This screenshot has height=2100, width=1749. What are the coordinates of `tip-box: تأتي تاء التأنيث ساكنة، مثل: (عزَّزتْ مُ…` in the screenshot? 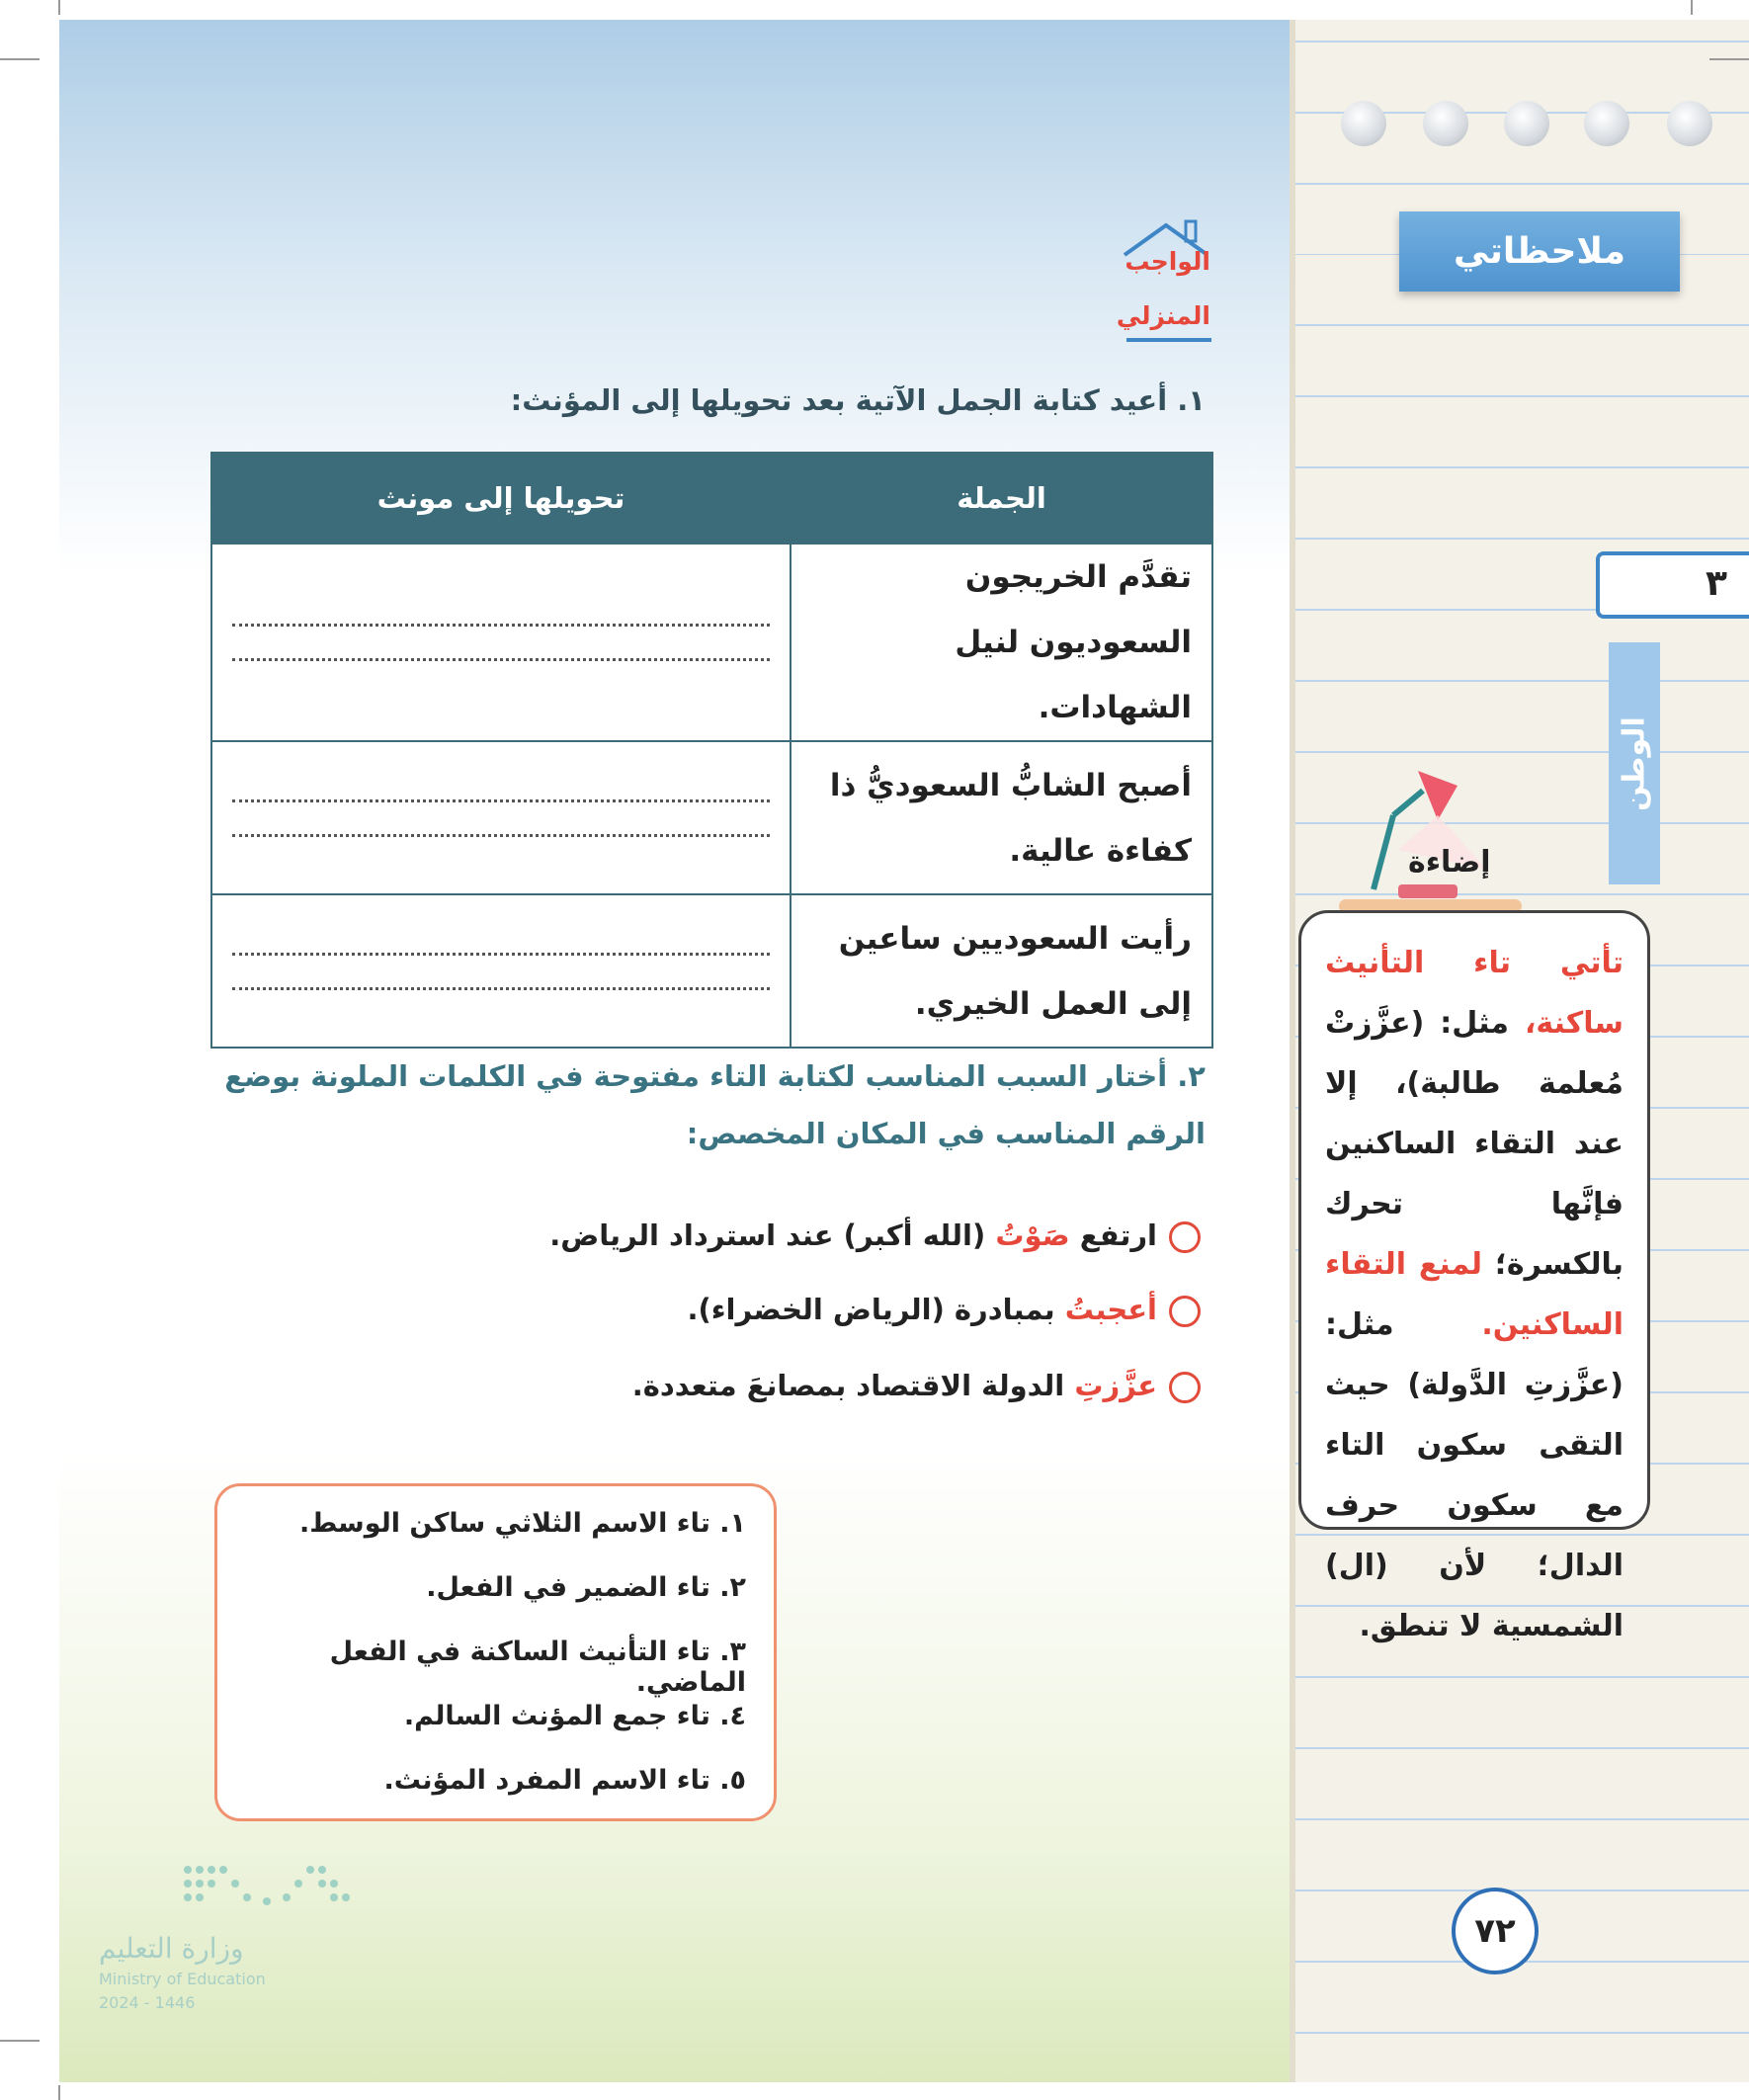 It's located at (1474, 1276).